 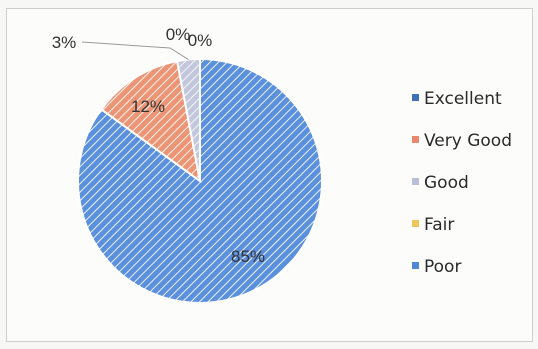 I want to click on legend-label-good: Good, so click(x=446, y=183).